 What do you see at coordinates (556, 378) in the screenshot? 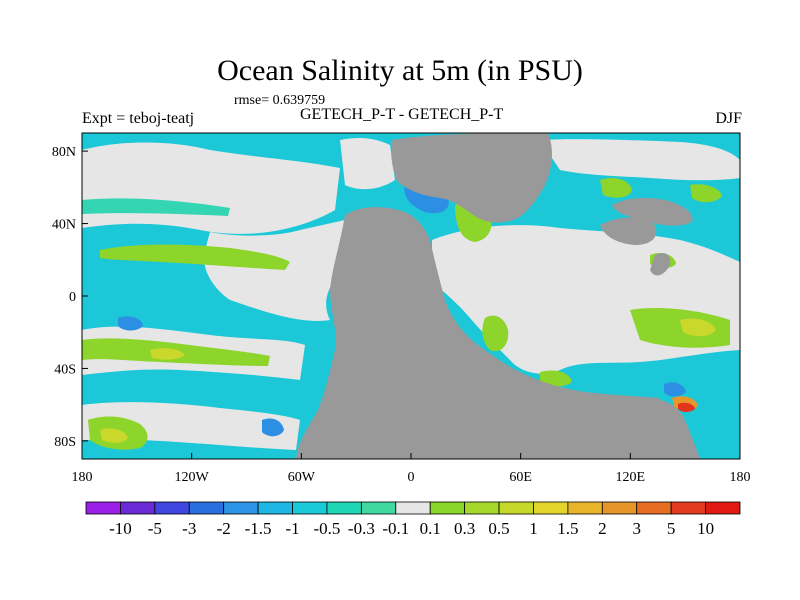
I see `green-patch-equatorial-east` at bounding box center [556, 378].